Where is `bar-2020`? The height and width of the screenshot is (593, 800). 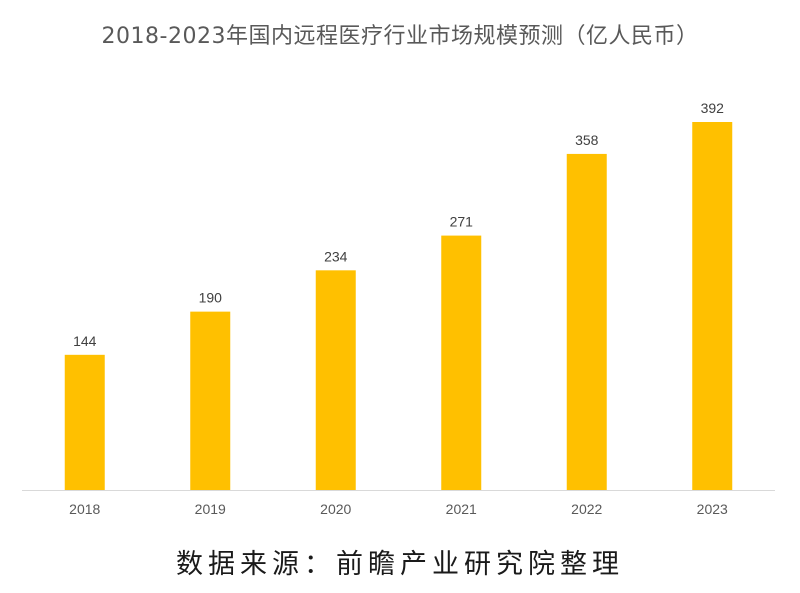 bar-2020 is located at coordinates (335, 380).